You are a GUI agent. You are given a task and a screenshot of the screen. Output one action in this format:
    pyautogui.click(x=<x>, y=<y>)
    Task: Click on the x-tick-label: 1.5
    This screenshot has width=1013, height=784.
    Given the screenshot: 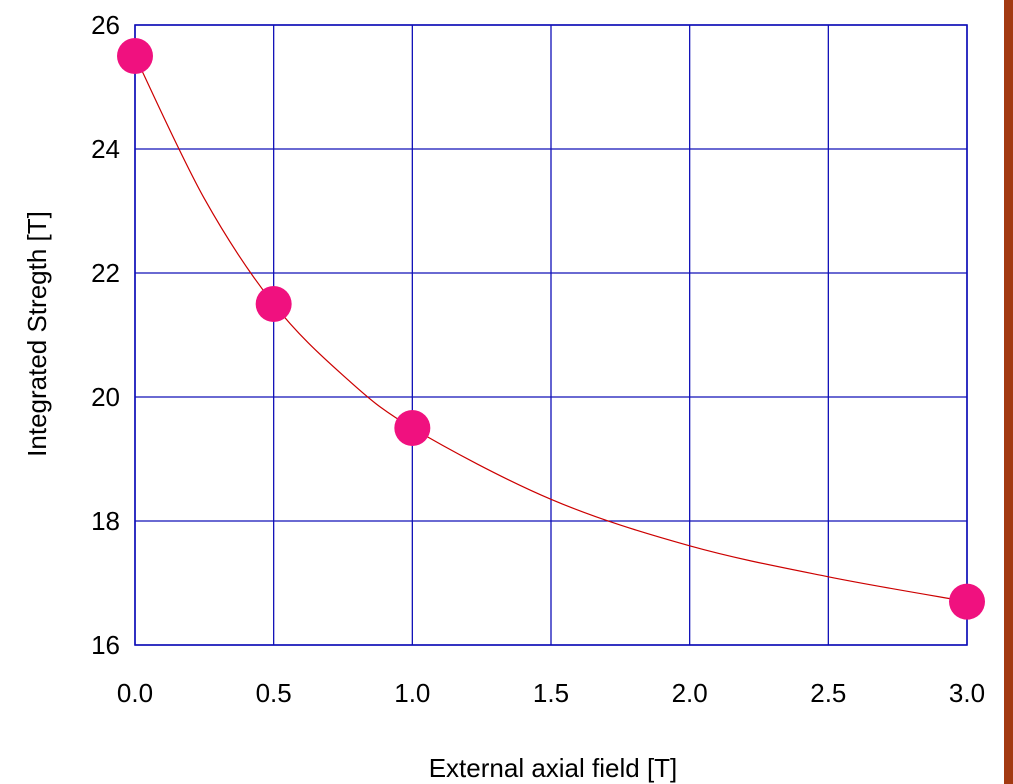 What is the action you would take?
    pyautogui.click(x=551, y=693)
    